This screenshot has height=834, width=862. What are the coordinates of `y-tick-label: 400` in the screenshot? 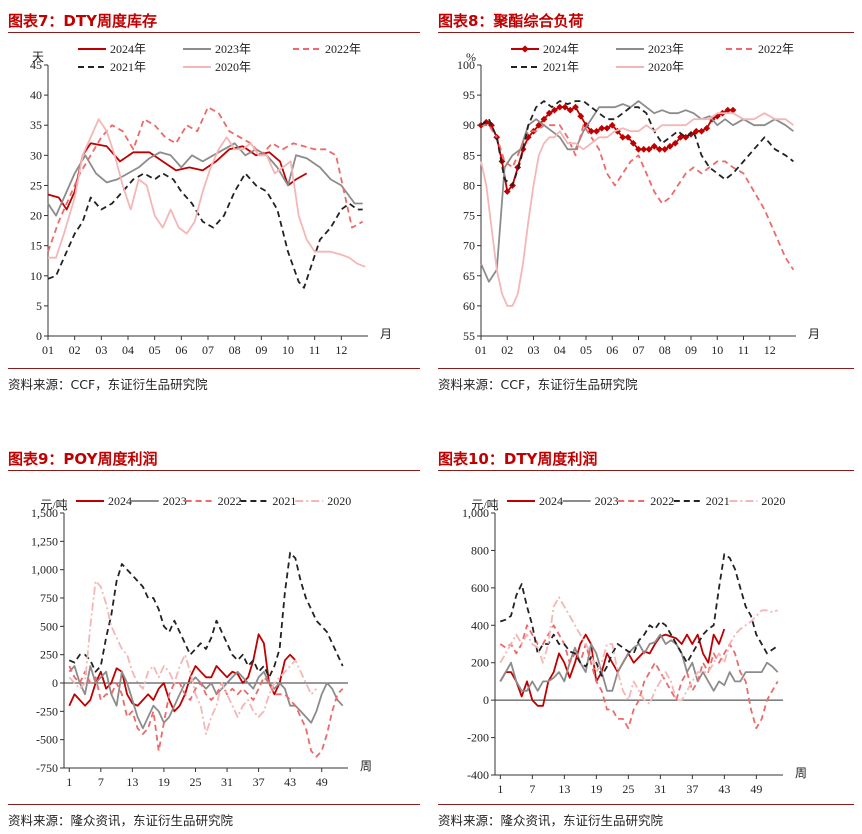 It's located at (480, 625).